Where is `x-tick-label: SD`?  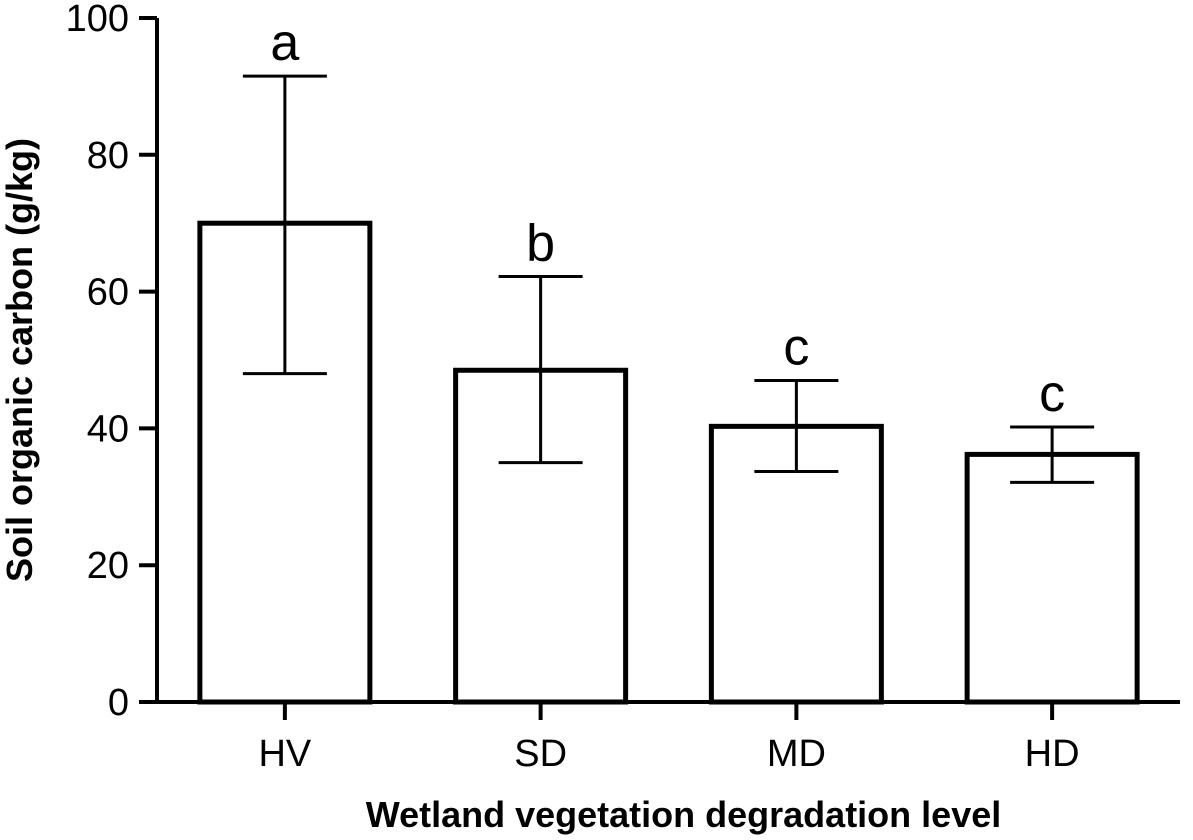 x-tick-label: SD is located at coordinates (540, 754).